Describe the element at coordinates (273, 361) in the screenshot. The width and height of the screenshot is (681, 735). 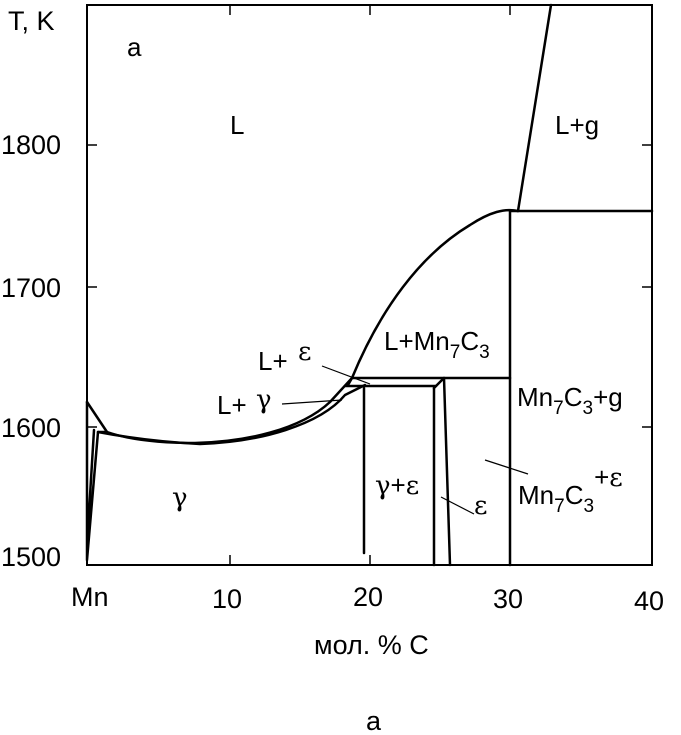
I see `label-liquid-eps: L+` at that location.